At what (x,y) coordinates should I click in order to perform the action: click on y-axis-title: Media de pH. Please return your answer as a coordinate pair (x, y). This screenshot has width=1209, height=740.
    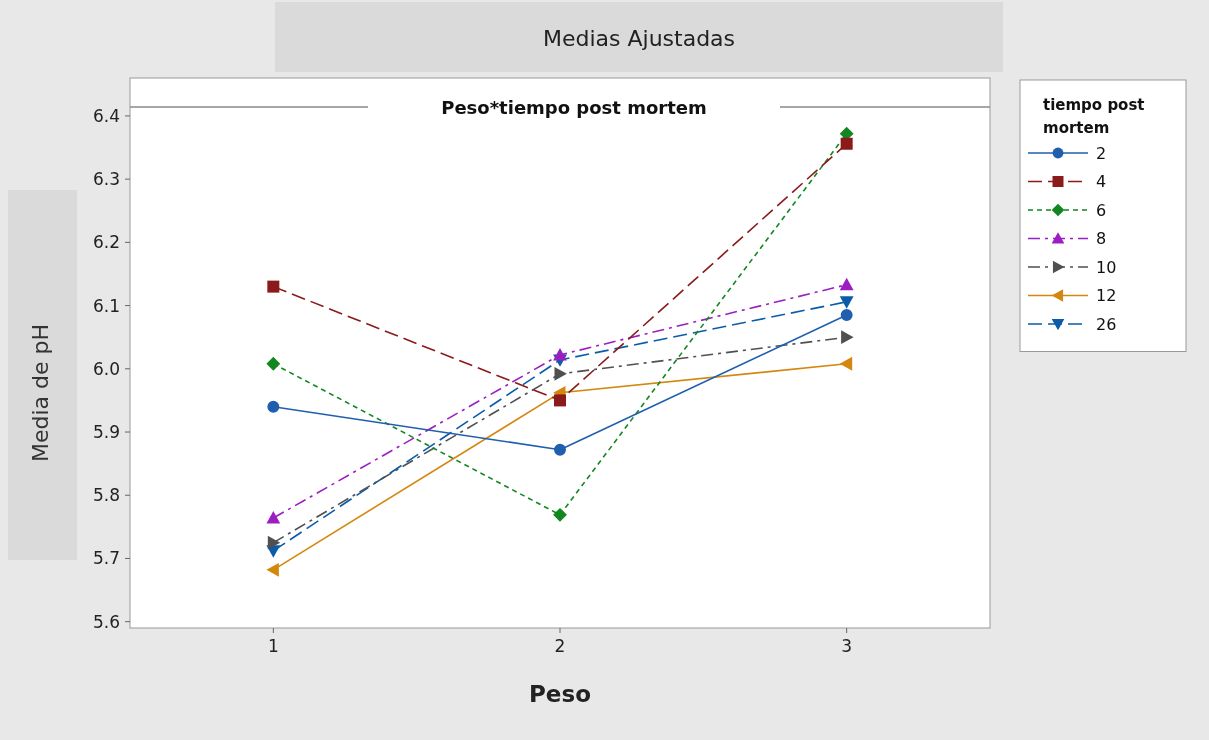
    Looking at the image, I should click on (40, 393).